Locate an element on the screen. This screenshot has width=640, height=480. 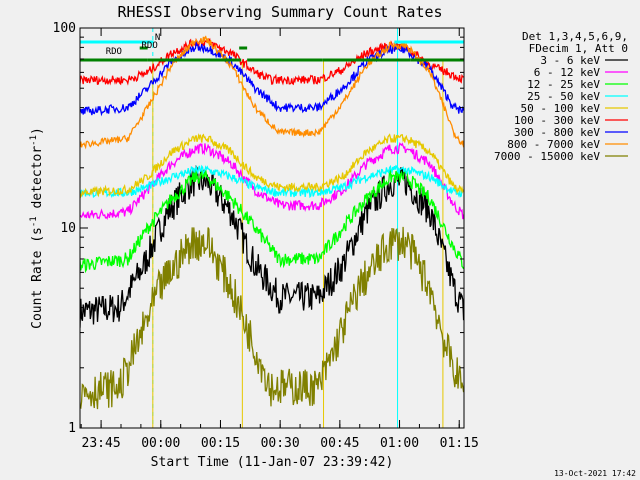
x-tick-label: 01:15 is located at coordinates (459, 443).